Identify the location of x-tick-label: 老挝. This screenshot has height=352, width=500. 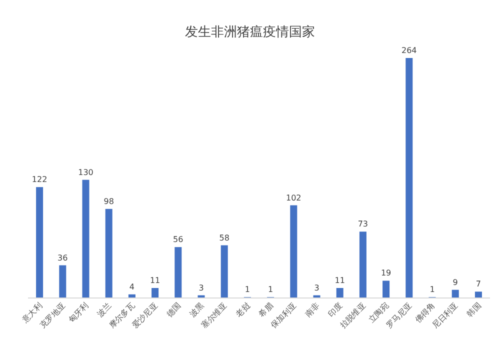
(243, 310).